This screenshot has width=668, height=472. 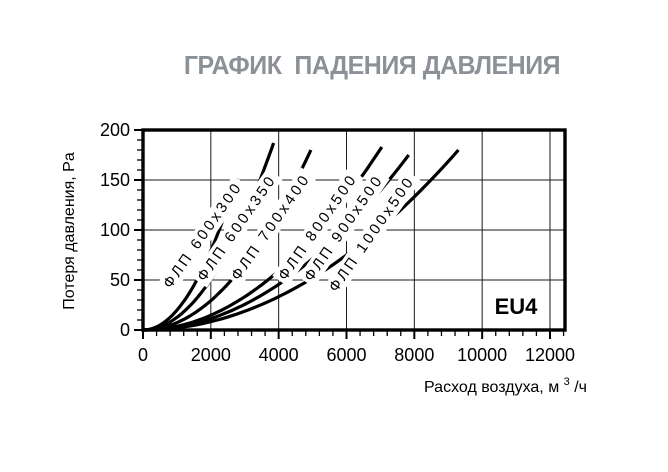 I want to click on x-axis-title-sup: 3, so click(x=567, y=382).